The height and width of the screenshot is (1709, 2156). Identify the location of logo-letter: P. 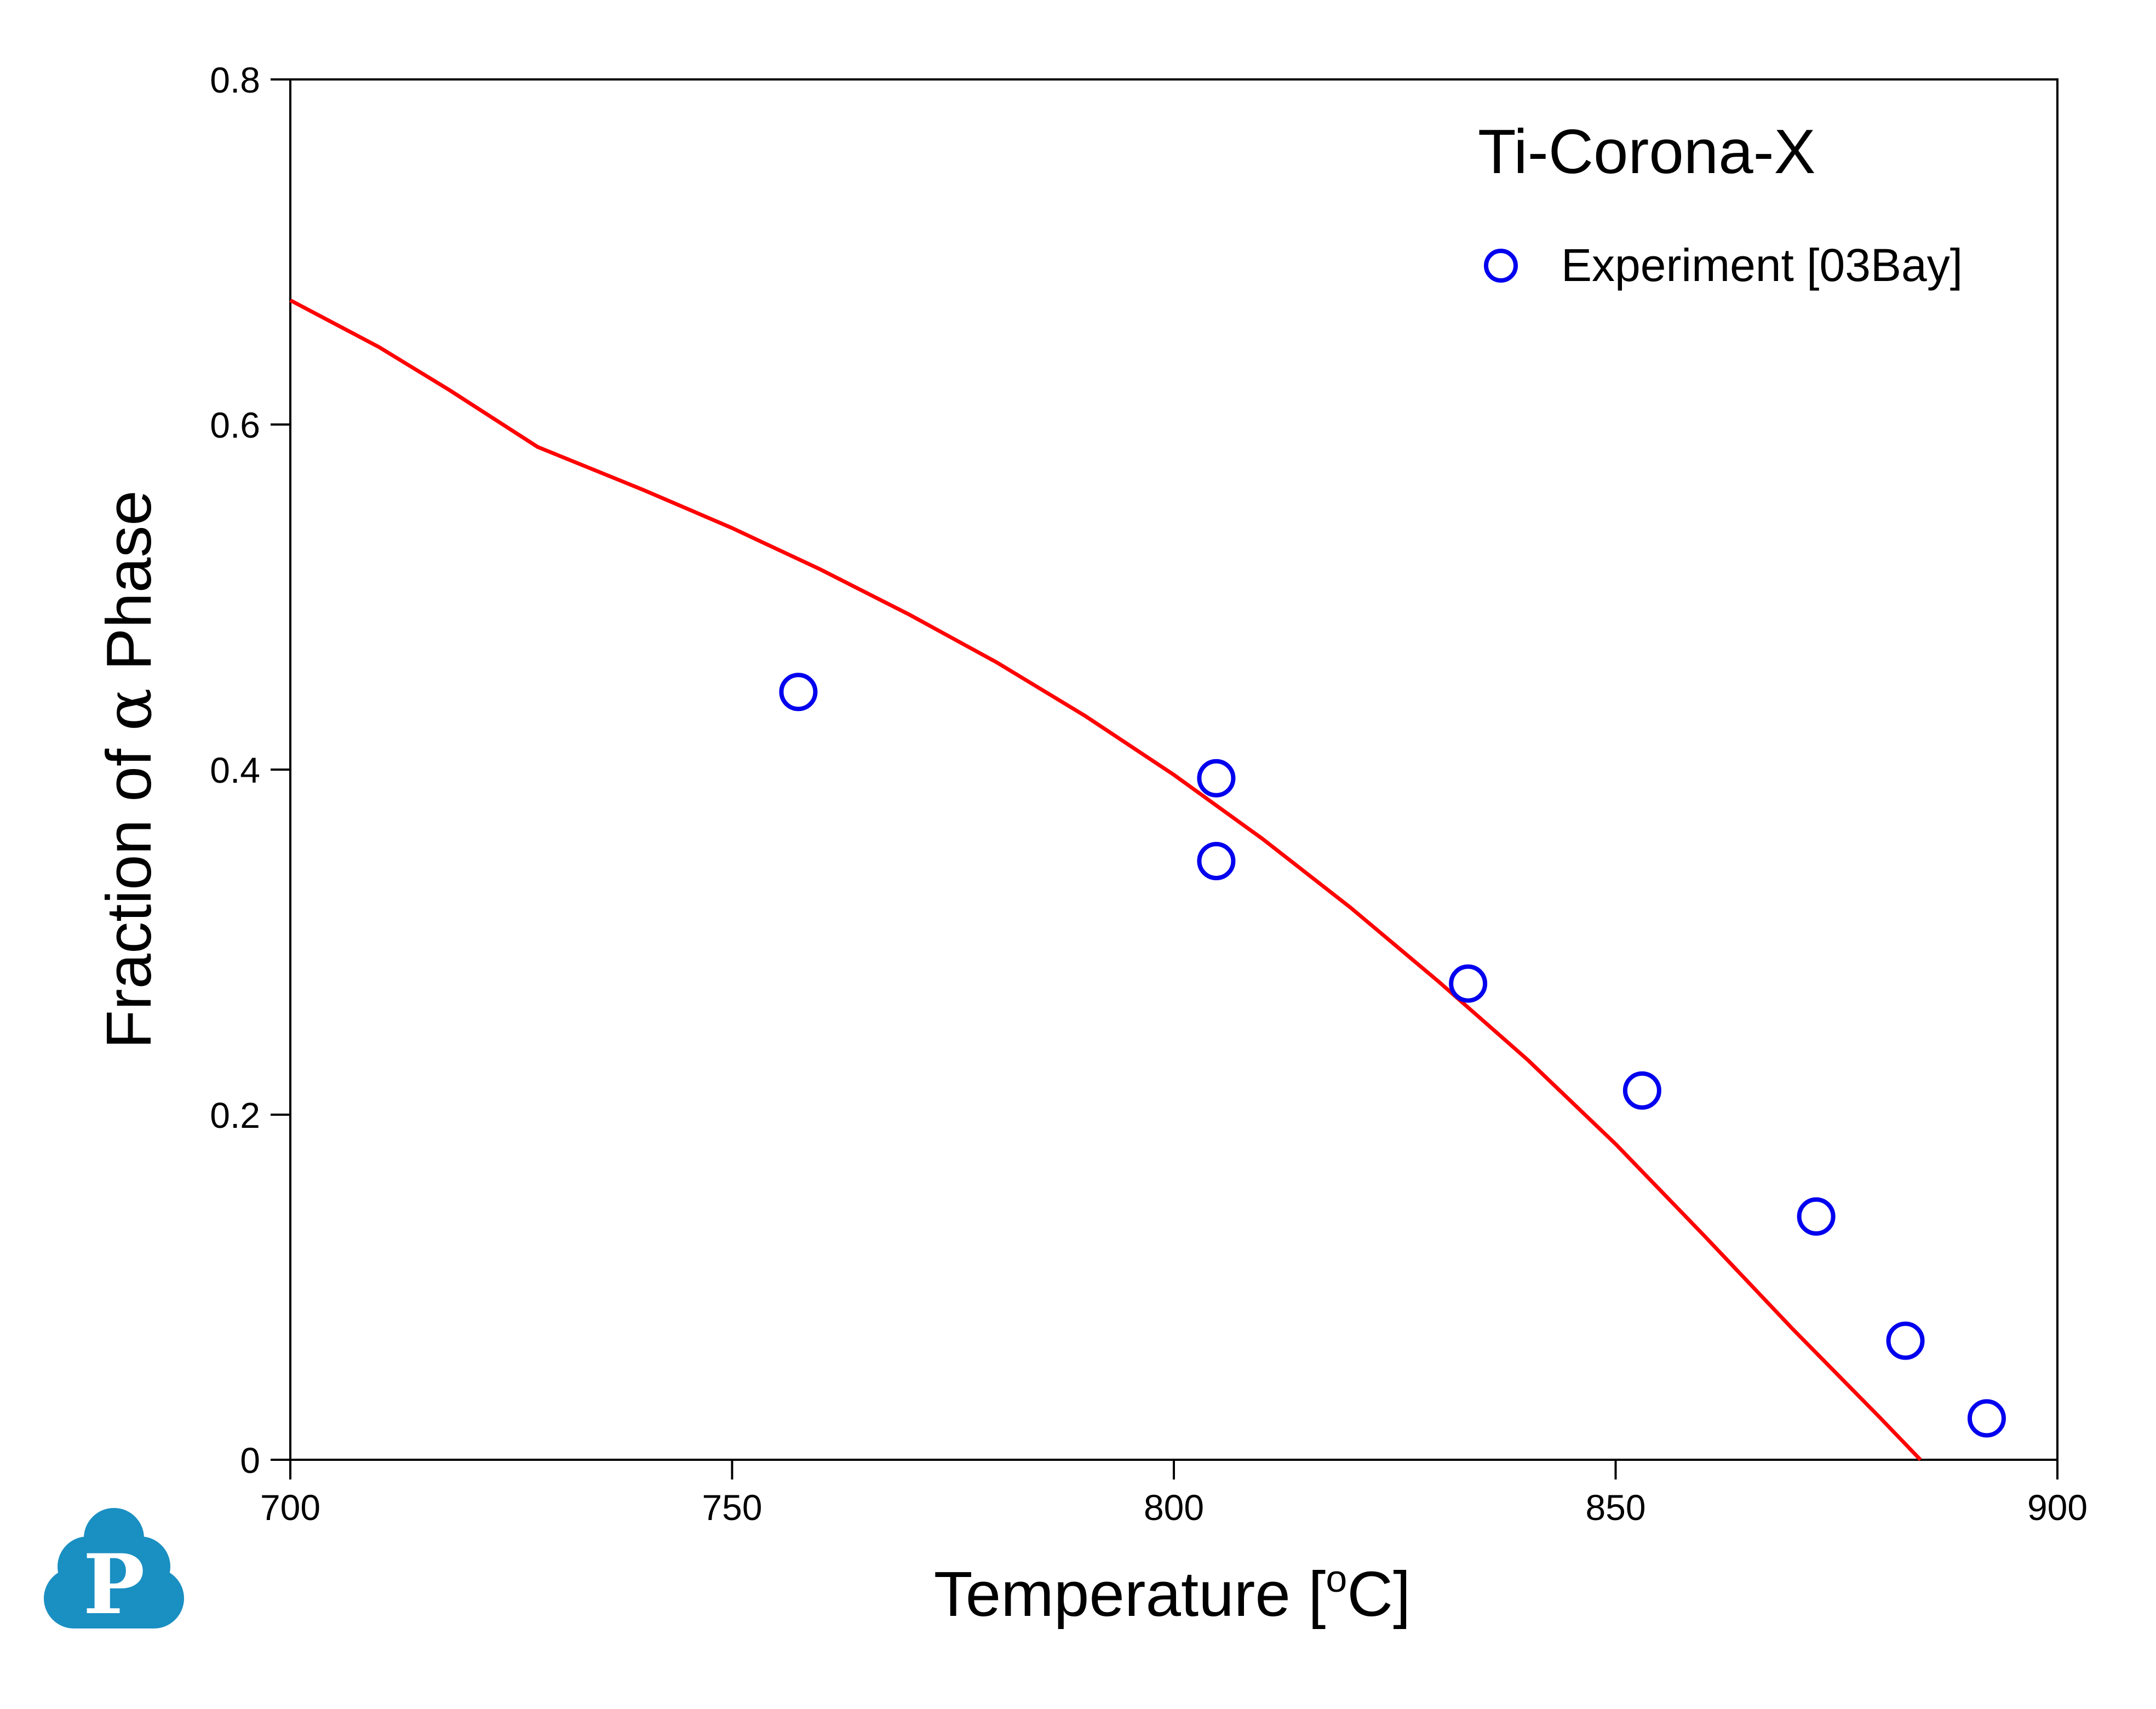
(114, 1585).